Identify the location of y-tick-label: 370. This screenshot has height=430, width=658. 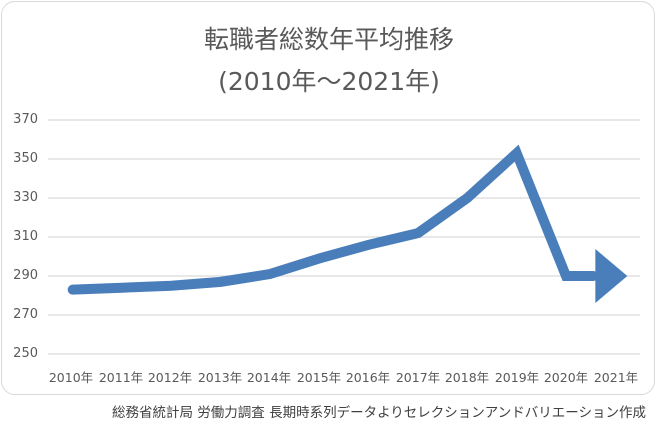
(25, 119).